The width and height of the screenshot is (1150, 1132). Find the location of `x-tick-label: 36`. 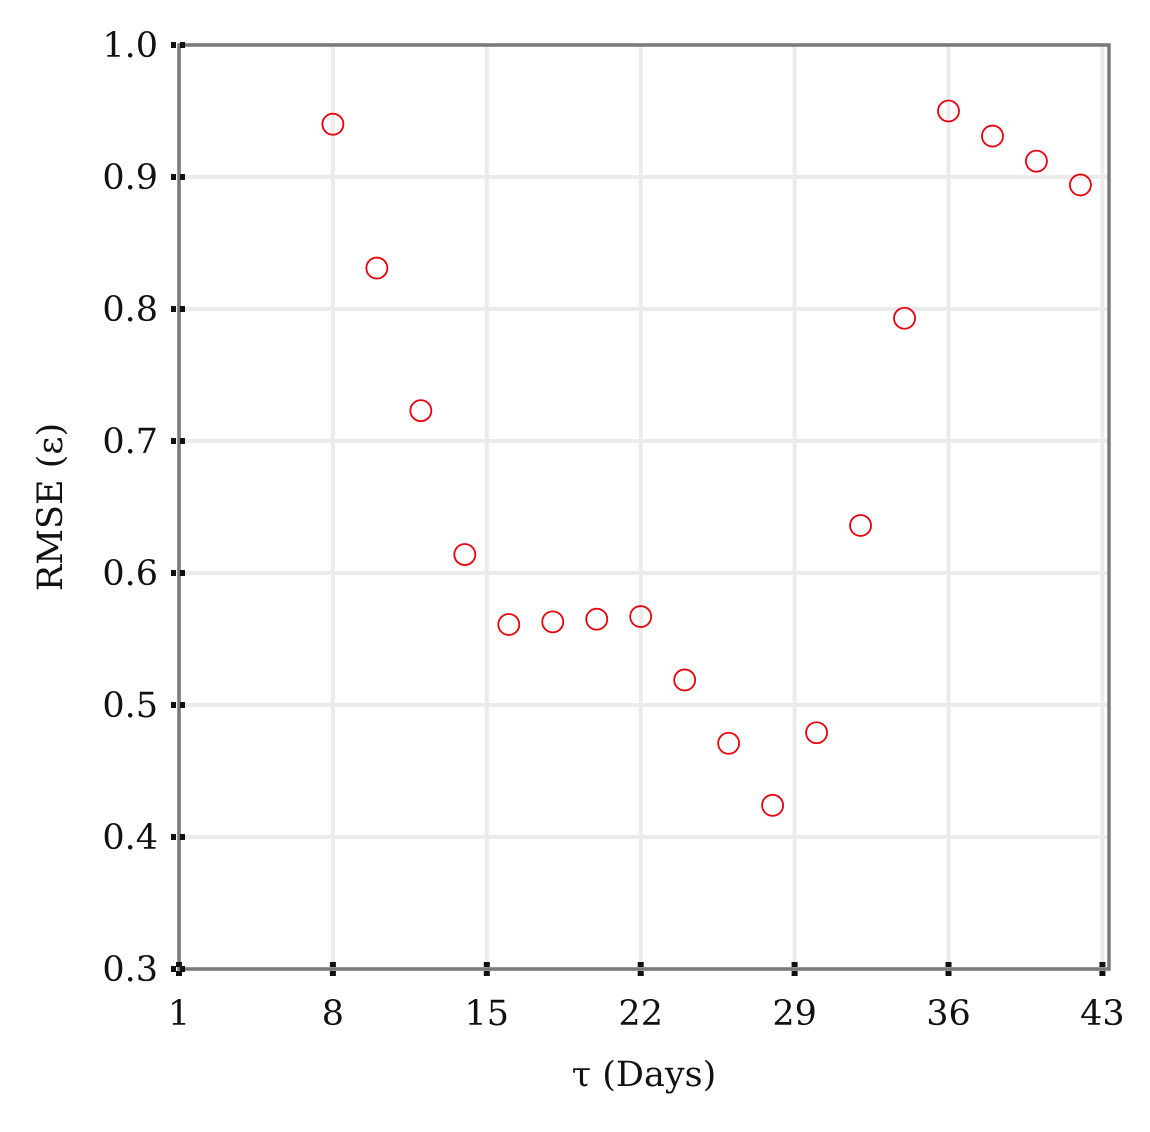

x-tick-label: 36 is located at coordinates (948, 1014).